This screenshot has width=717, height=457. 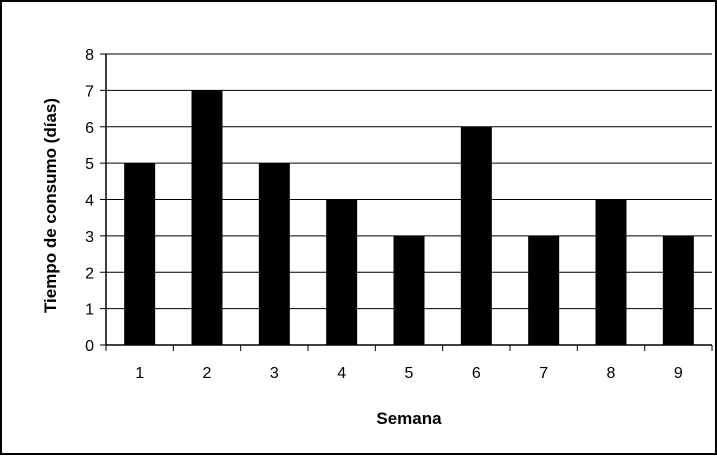 I want to click on x-tick-label: 1, so click(x=139, y=373).